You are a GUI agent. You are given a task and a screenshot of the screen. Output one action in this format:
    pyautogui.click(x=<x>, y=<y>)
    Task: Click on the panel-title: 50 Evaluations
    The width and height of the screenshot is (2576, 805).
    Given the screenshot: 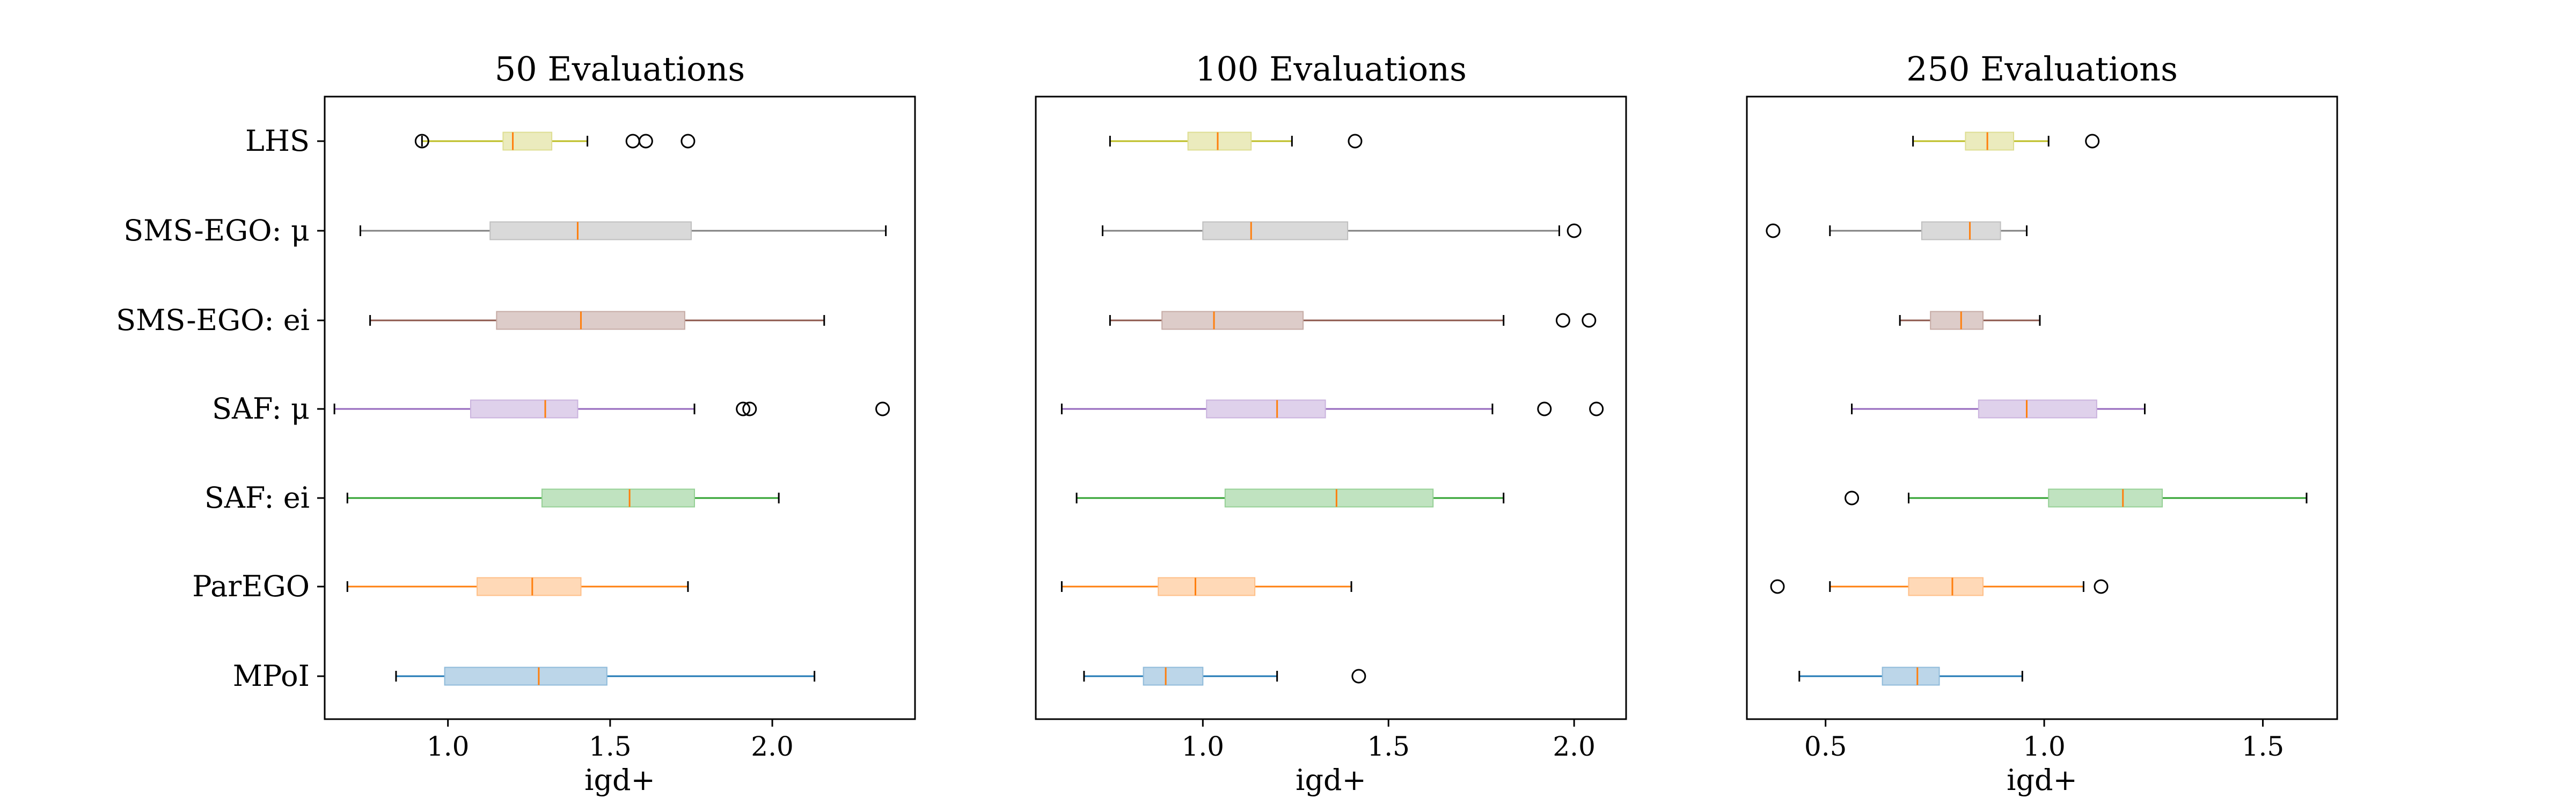 What is the action you would take?
    pyautogui.click(x=620, y=69)
    